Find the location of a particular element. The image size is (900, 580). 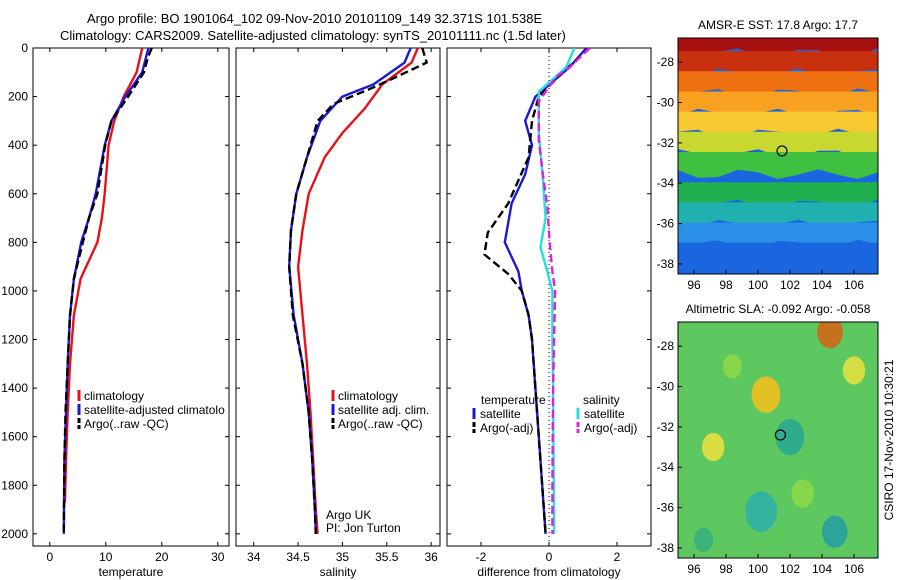

y-tick-label: 400 is located at coordinates (18, 145).